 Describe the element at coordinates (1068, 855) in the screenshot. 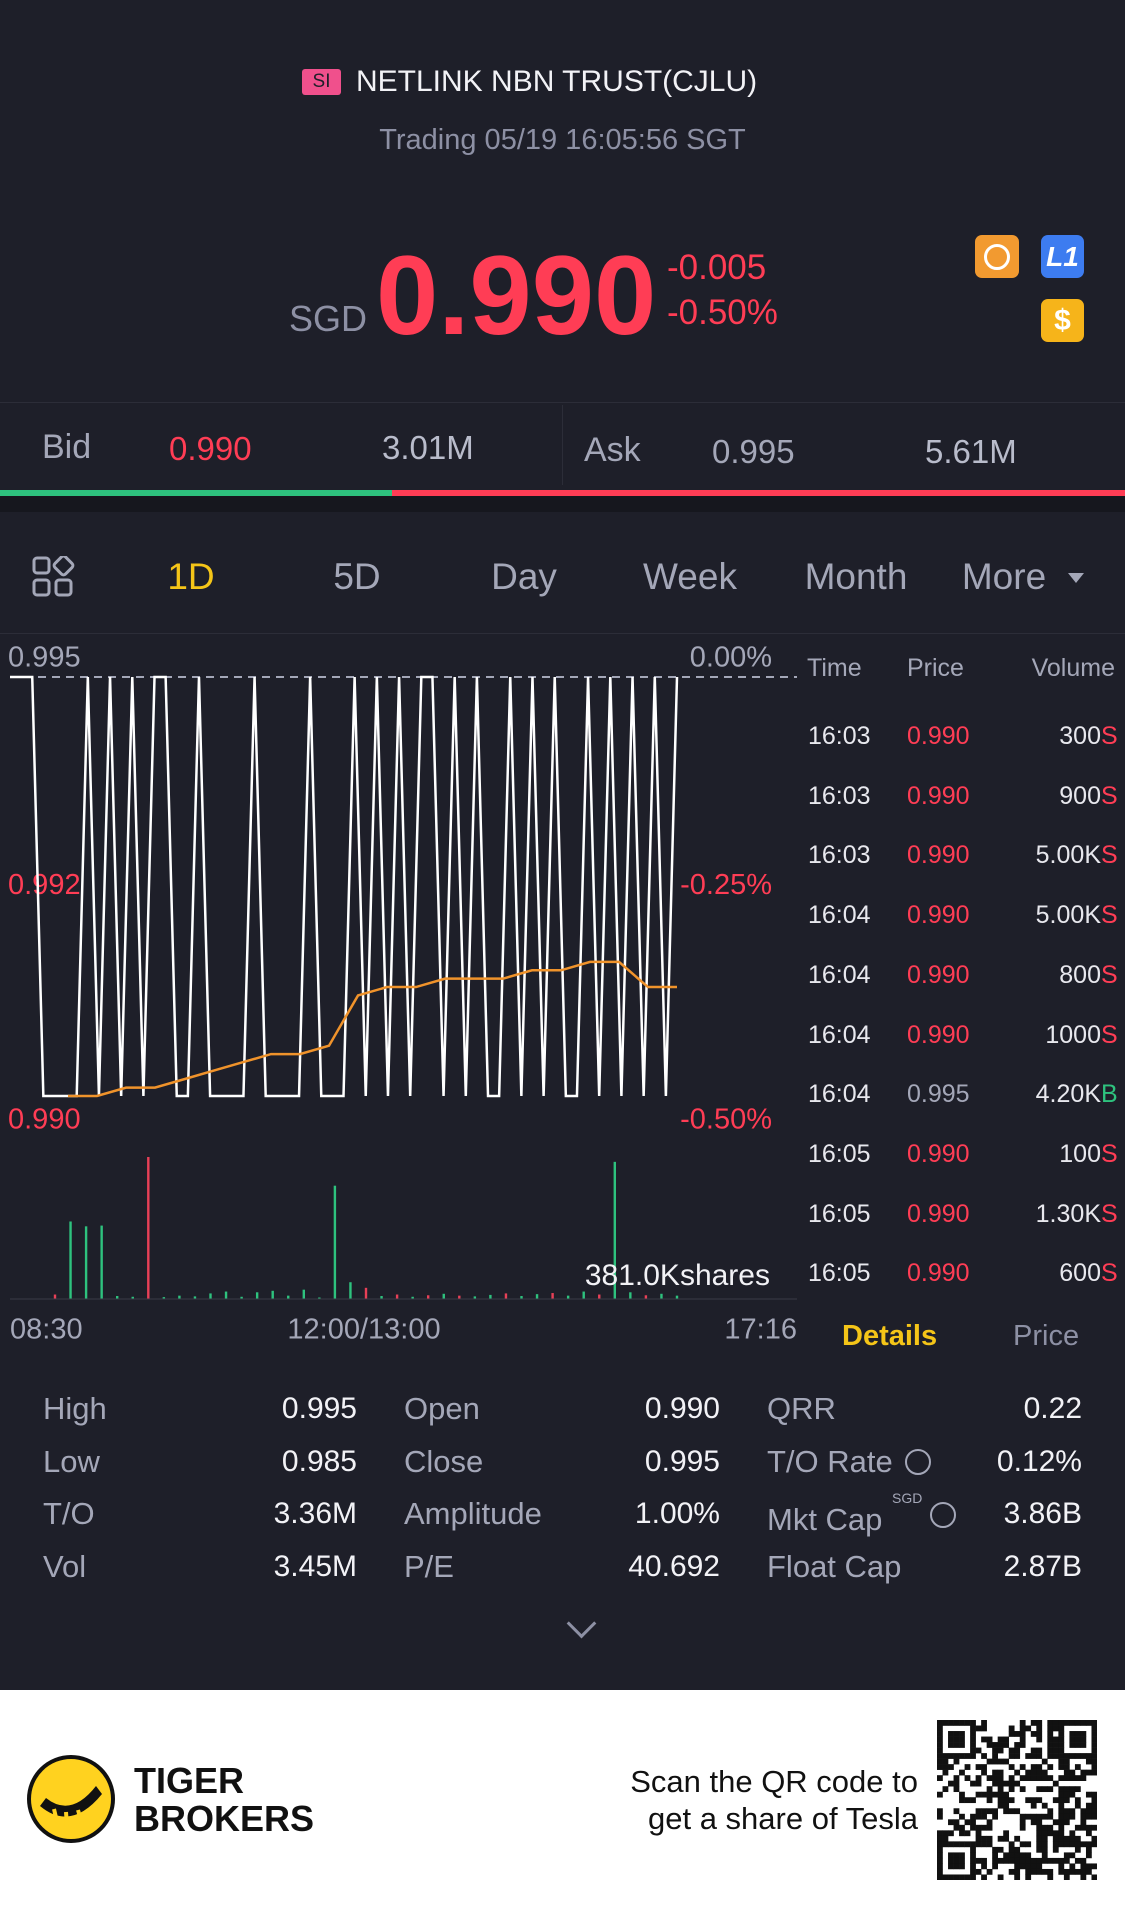

I see `trade-volume: 5.00K` at that location.